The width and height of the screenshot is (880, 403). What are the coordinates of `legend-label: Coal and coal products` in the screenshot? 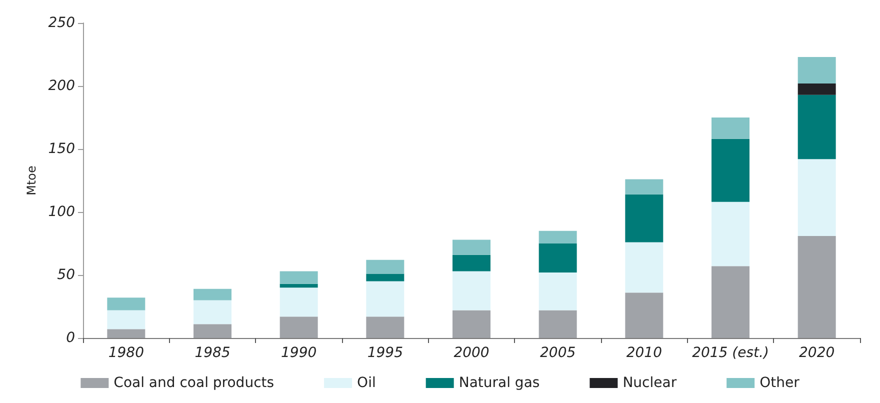 It's located at (194, 383).